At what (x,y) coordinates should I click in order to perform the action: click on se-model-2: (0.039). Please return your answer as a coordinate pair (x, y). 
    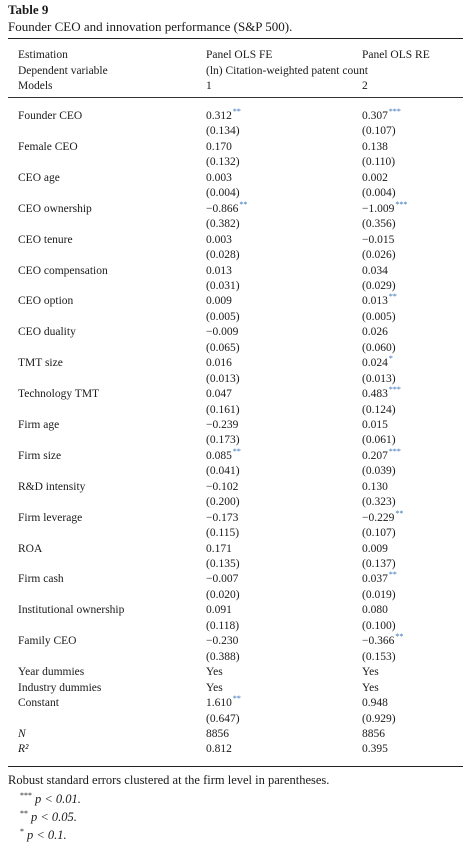
    Looking at the image, I should click on (379, 471).